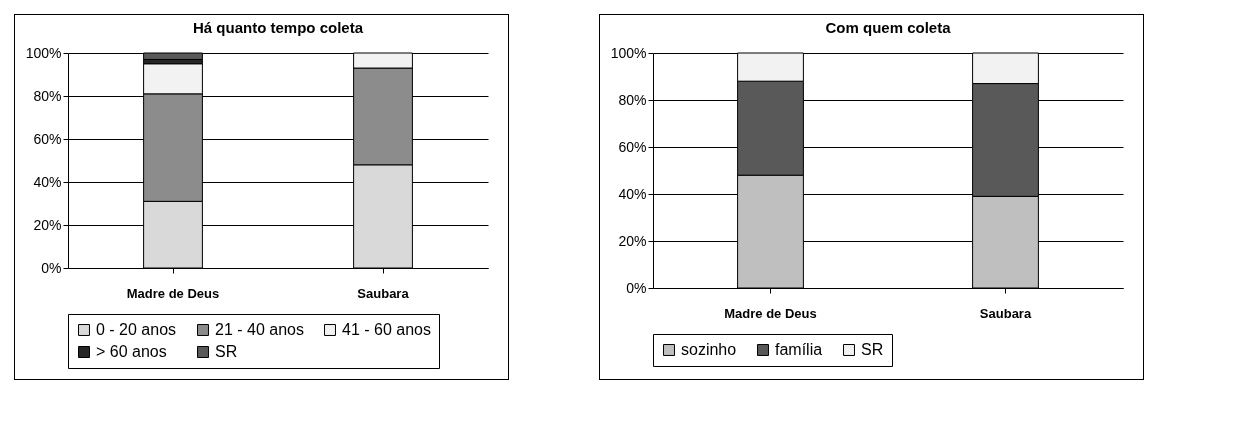  I want to click on chart-title: Há quanto tempo coleta, so click(278, 27).